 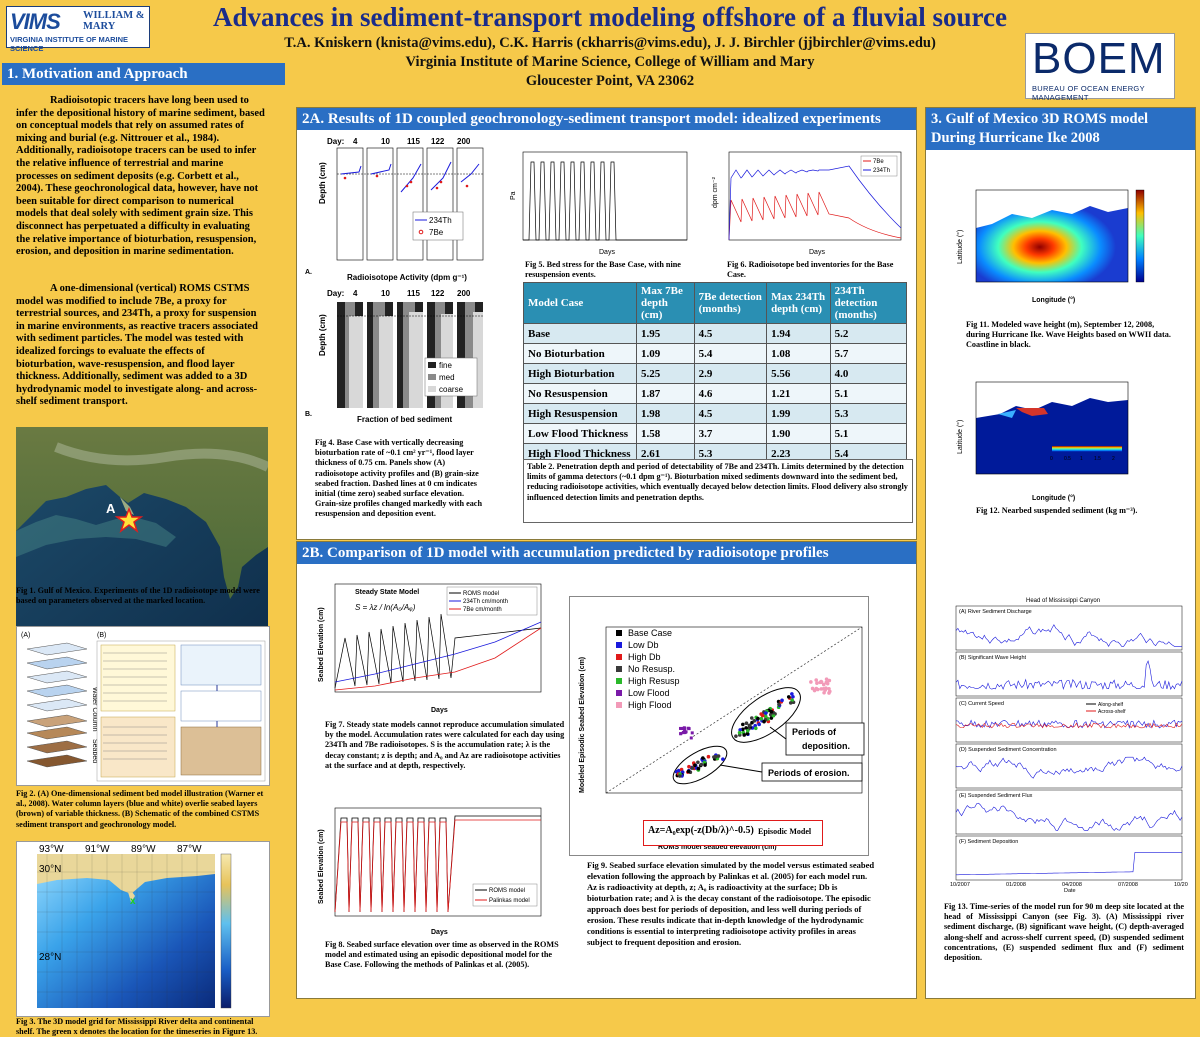 I want to click on fig11-xlabel: Longitude (°), so click(x=1053, y=300).